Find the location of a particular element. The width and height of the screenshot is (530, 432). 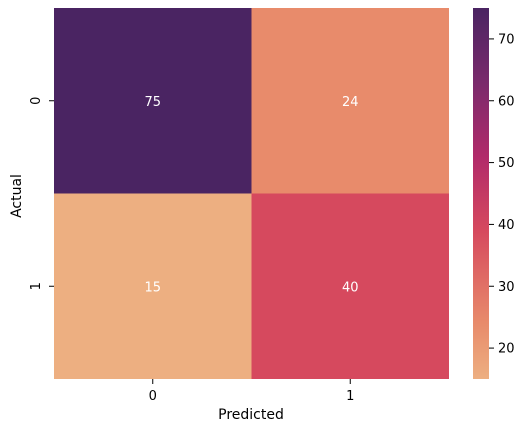

x-axis-label: Predicted is located at coordinates (251, 415).